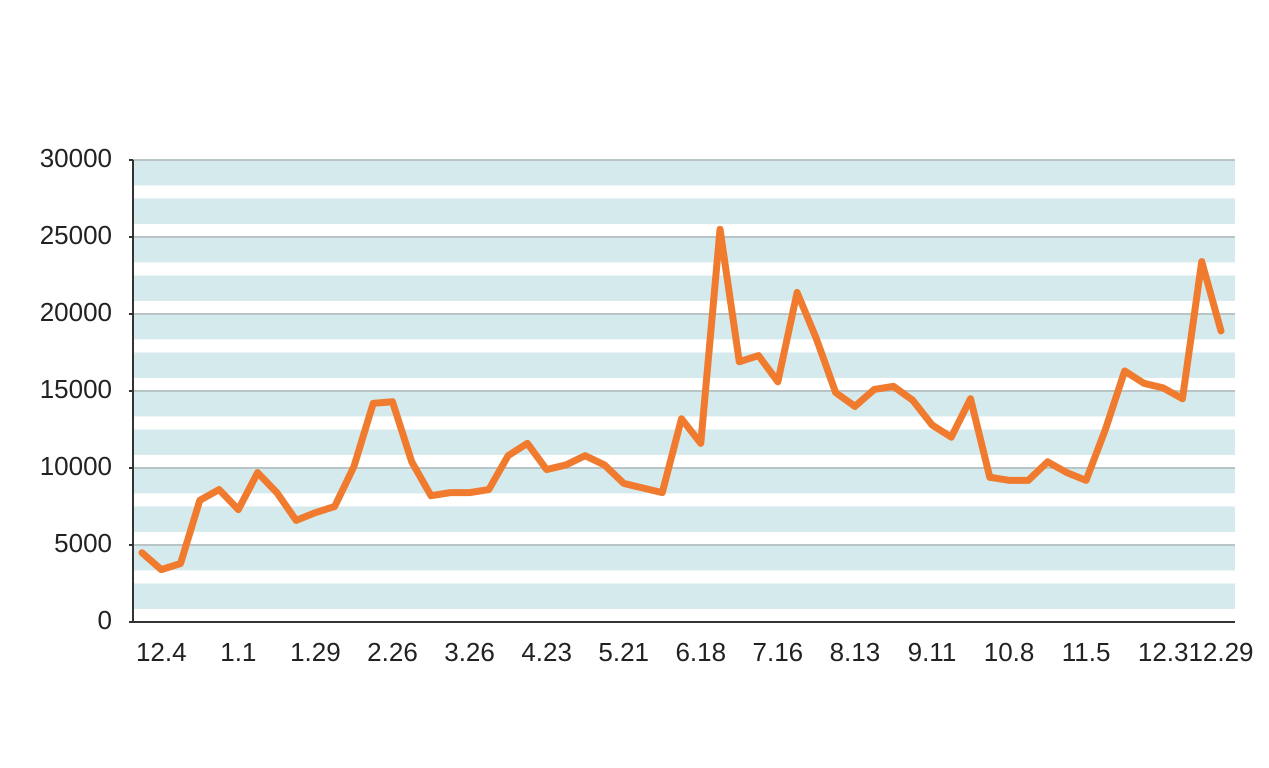 The height and width of the screenshot is (768, 1269). Describe the element at coordinates (1086, 652) in the screenshot. I see `x-tick-label: 11.5` at that location.